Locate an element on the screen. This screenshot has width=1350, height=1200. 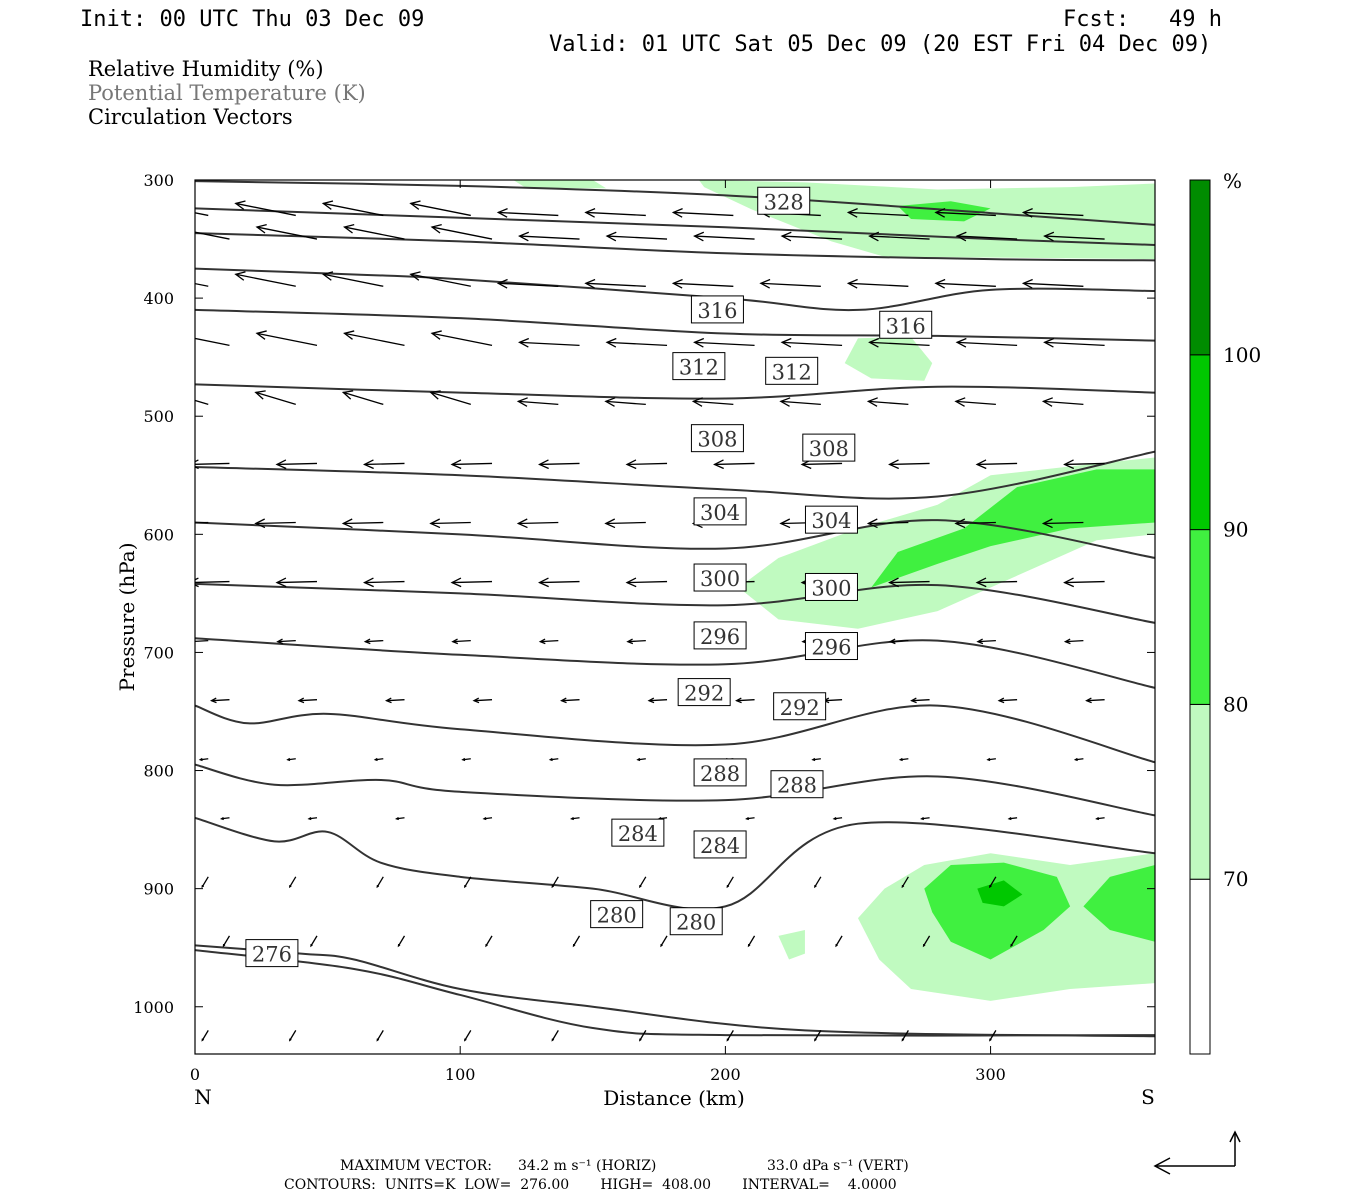
theta-label: 292 is located at coordinates (704, 692).